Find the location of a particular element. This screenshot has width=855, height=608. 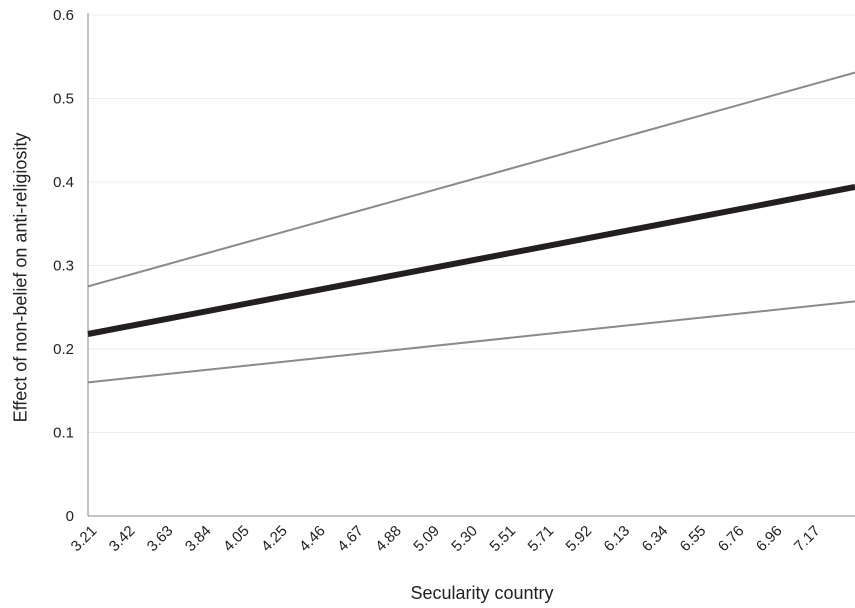

x-tick: 4.67 is located at coordinates (350, 538).